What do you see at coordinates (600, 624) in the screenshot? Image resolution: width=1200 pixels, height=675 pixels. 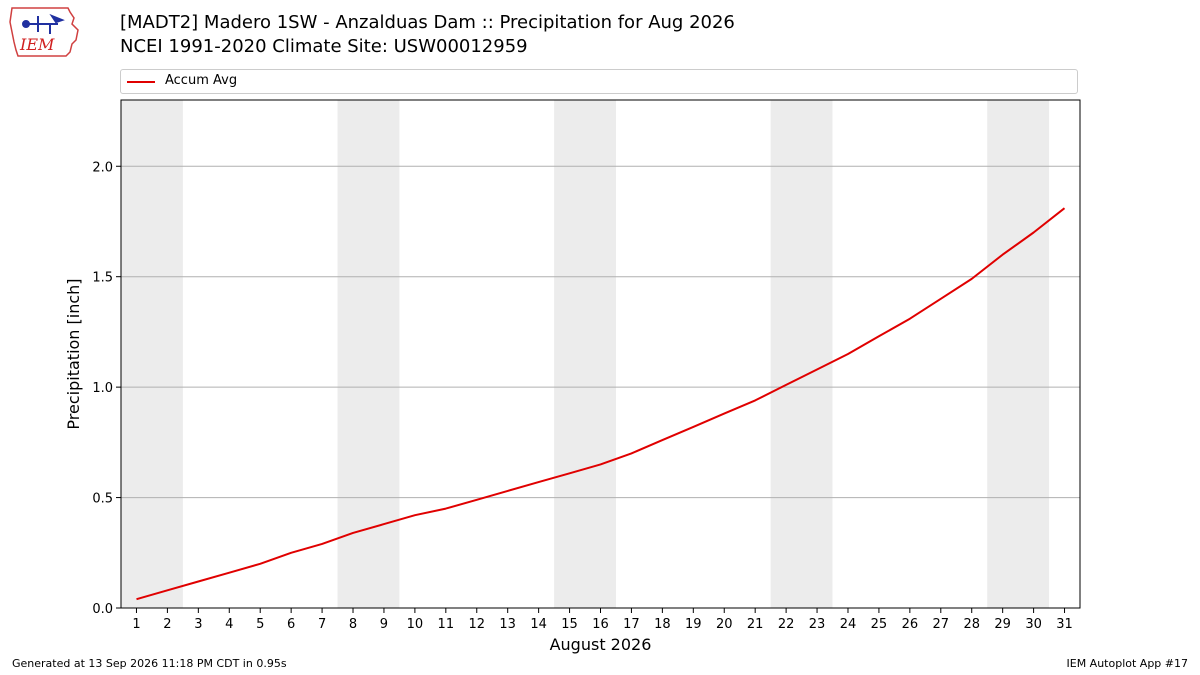 I see `x-tick-label: 16` at bounding box center [600, 624].